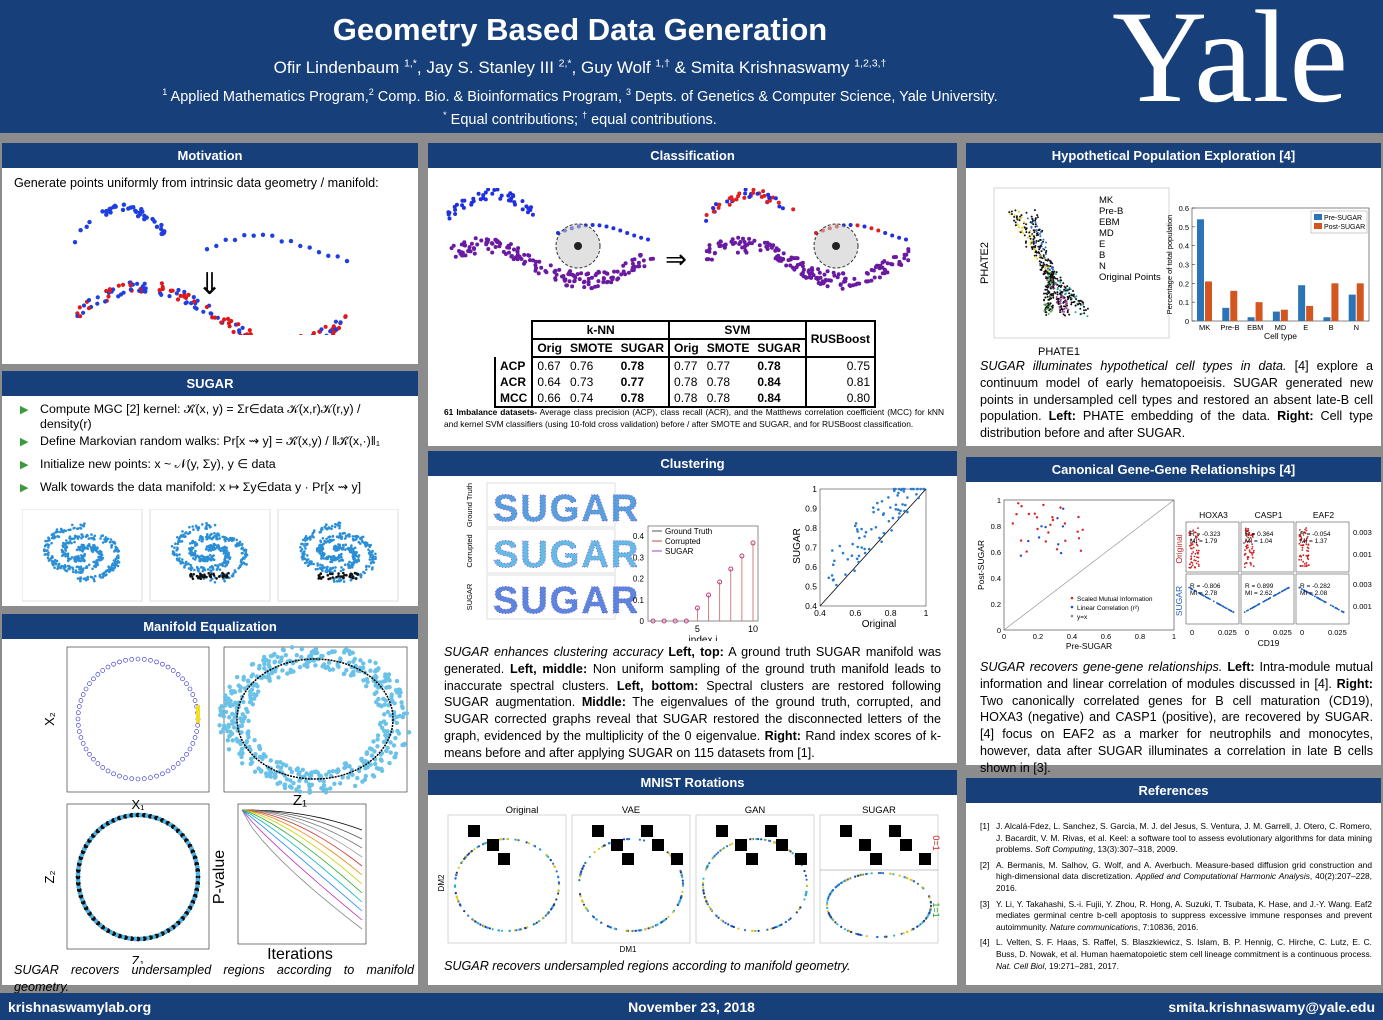  I want to click on row-header: ACP, so click(513, 365).